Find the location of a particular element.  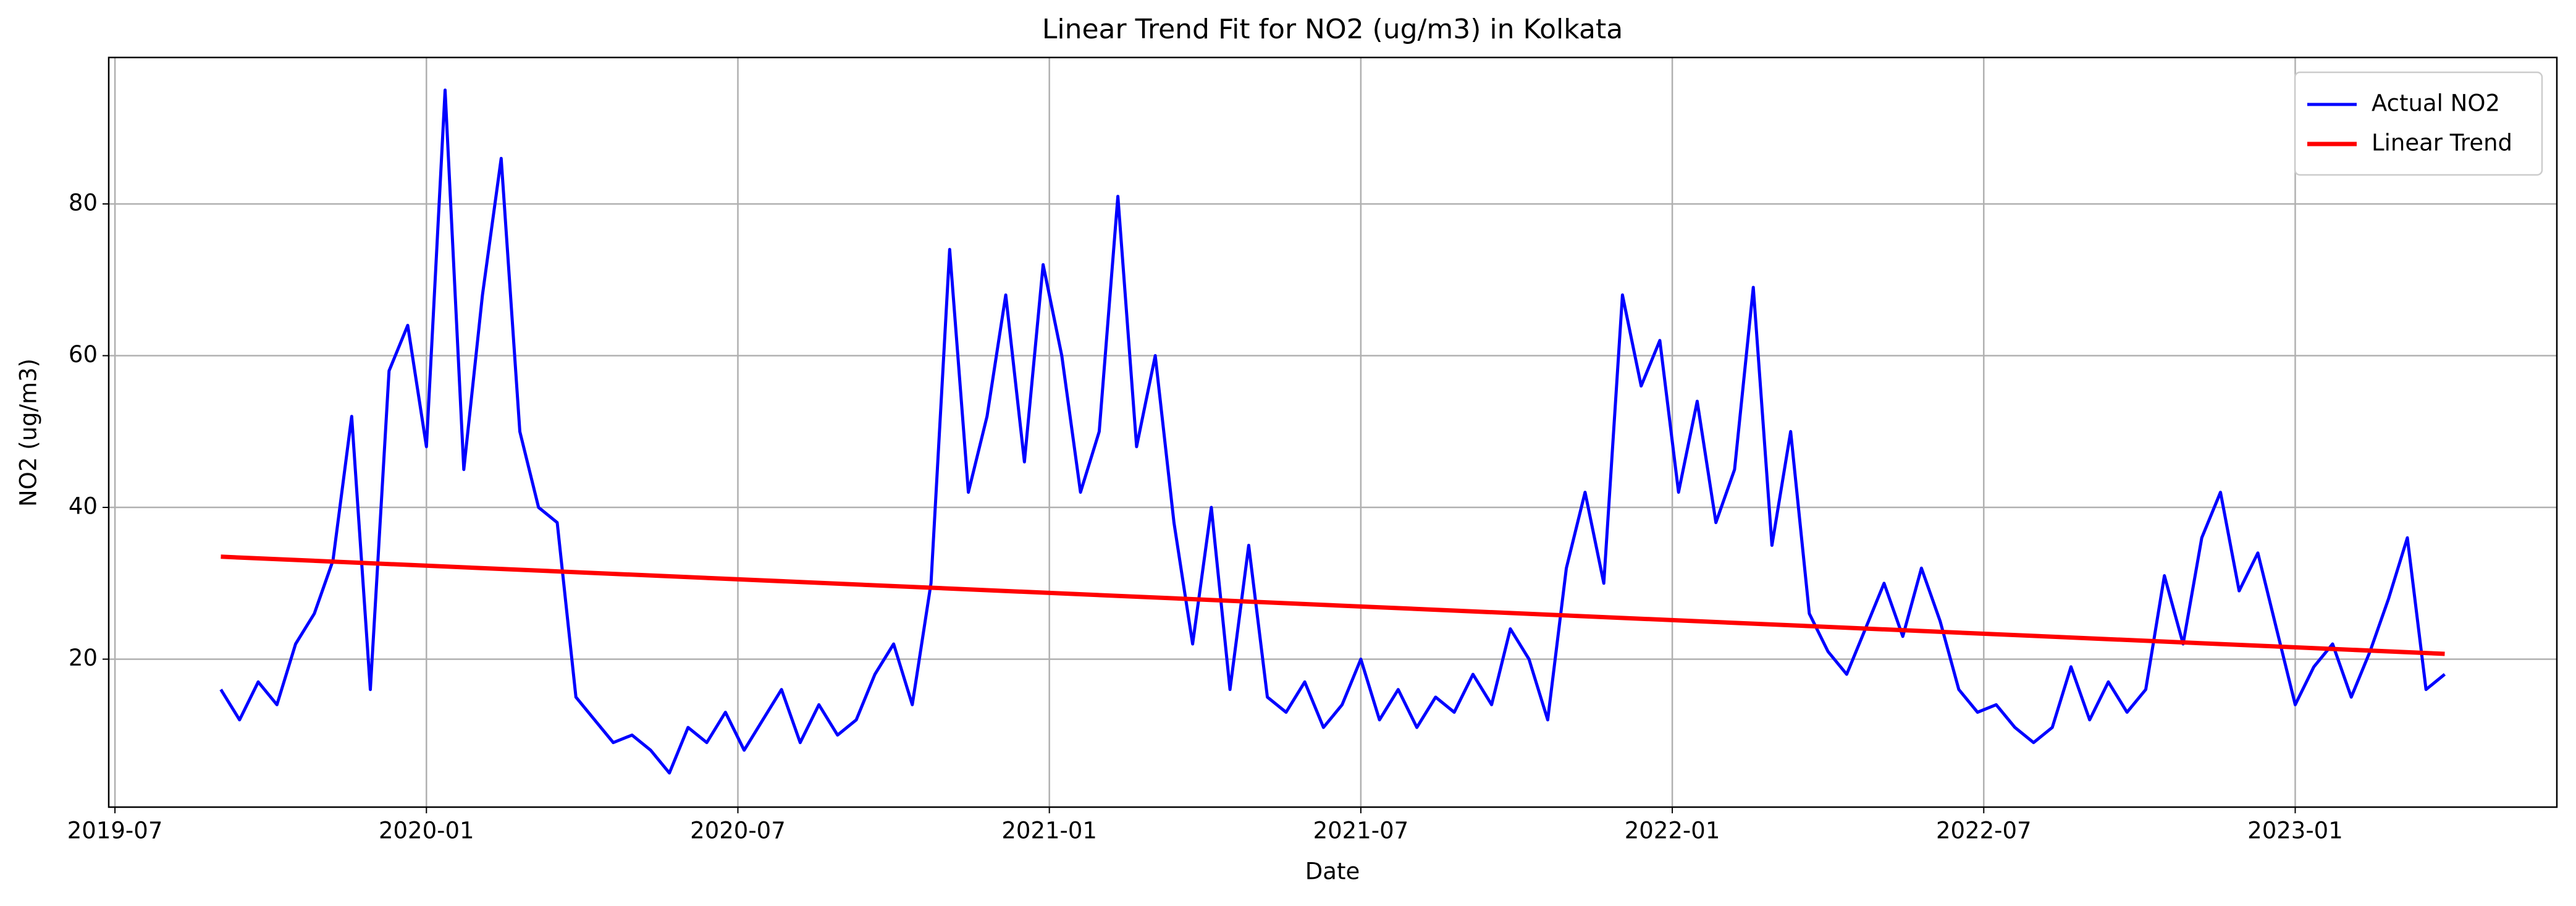

y-tick-label: 20 is located at coordinates (83, 658).